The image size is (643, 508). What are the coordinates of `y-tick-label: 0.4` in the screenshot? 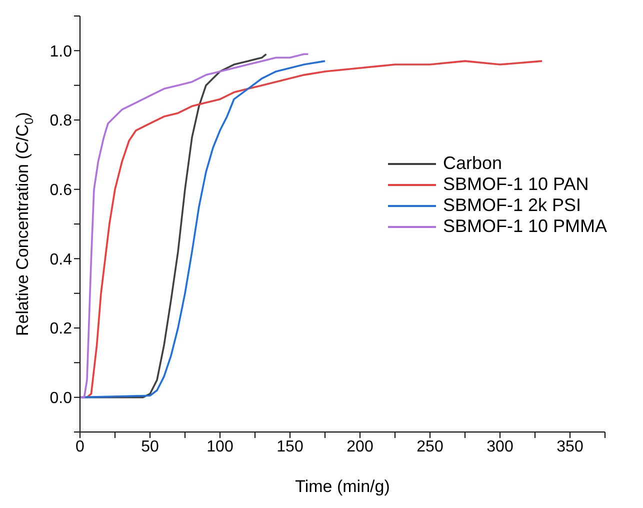 It's located at (61, 259).